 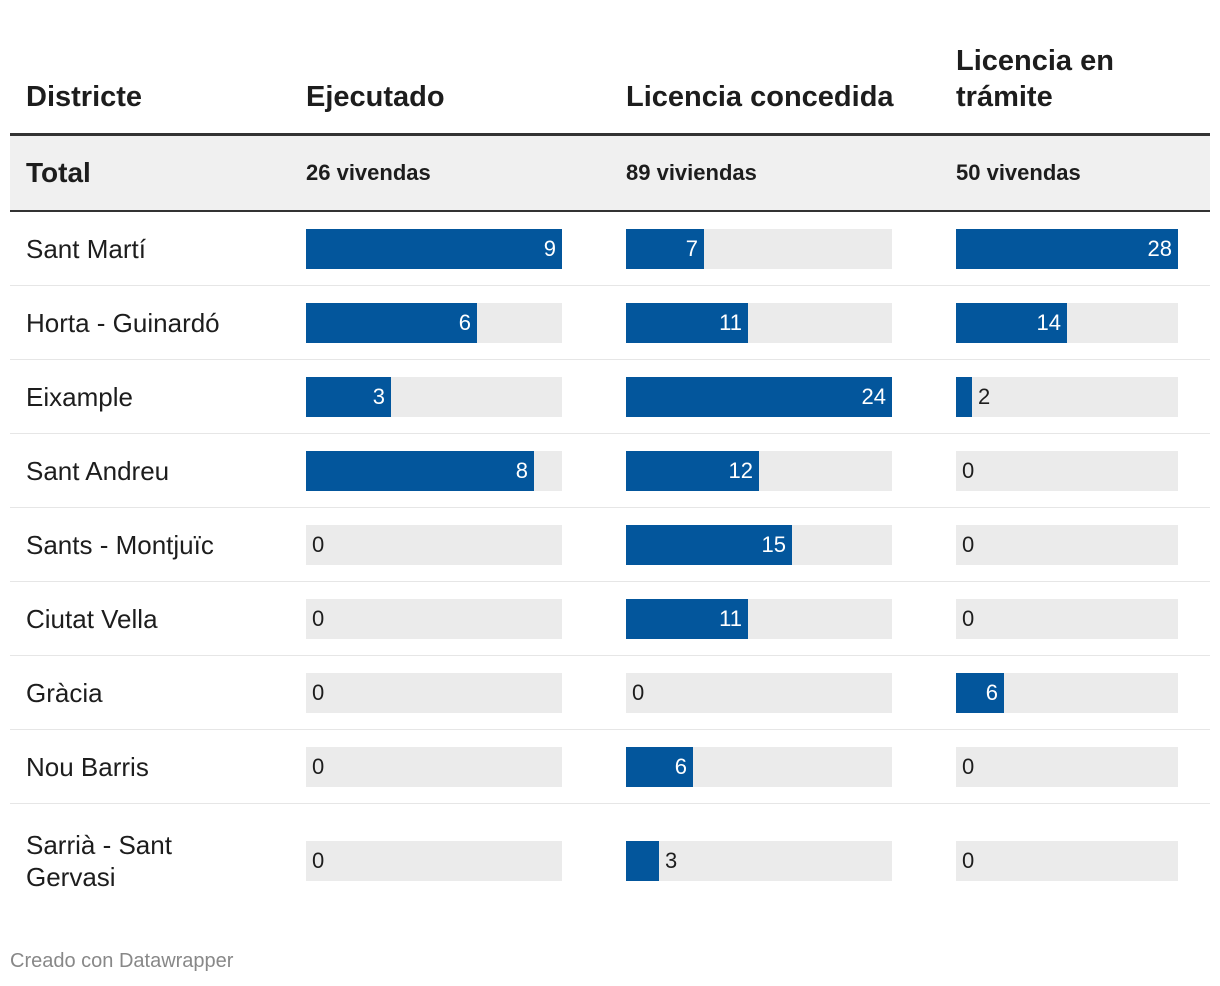 I want to click on header-ejecutado: Ejecutado, so click(x=375, y=97).